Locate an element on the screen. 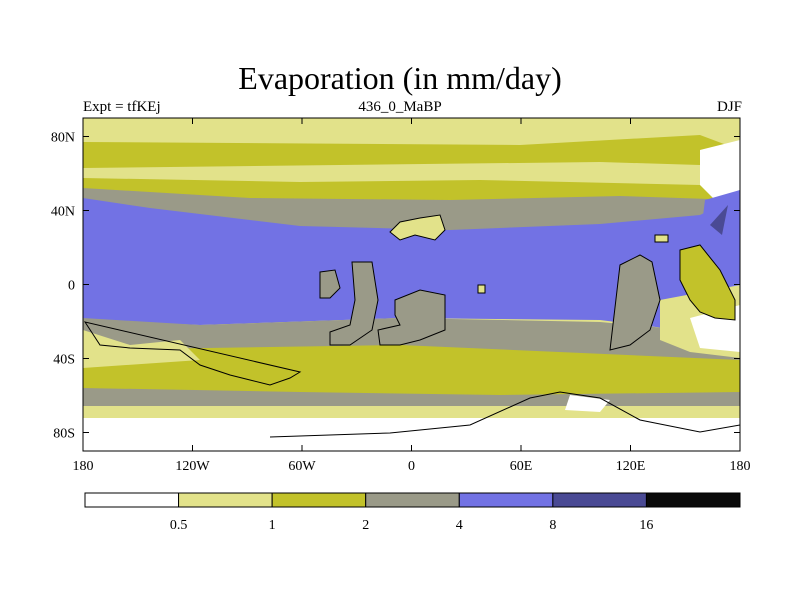  colorbar-level-label: 1 is located at coordinates (272, 525).